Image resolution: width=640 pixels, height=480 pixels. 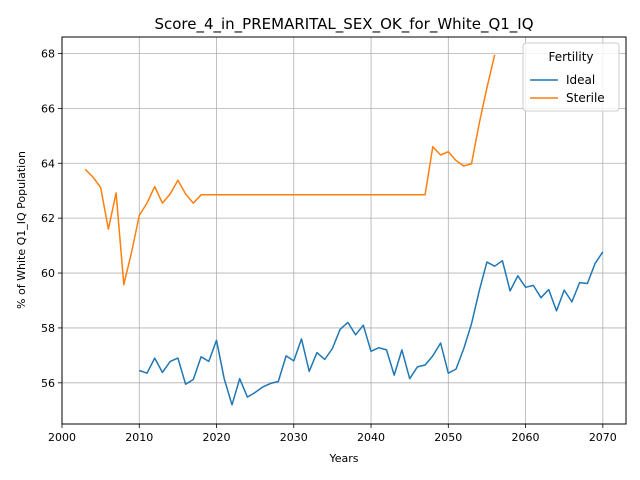 I want to click on y-tick-label: 56, so click(x=48, y=383).